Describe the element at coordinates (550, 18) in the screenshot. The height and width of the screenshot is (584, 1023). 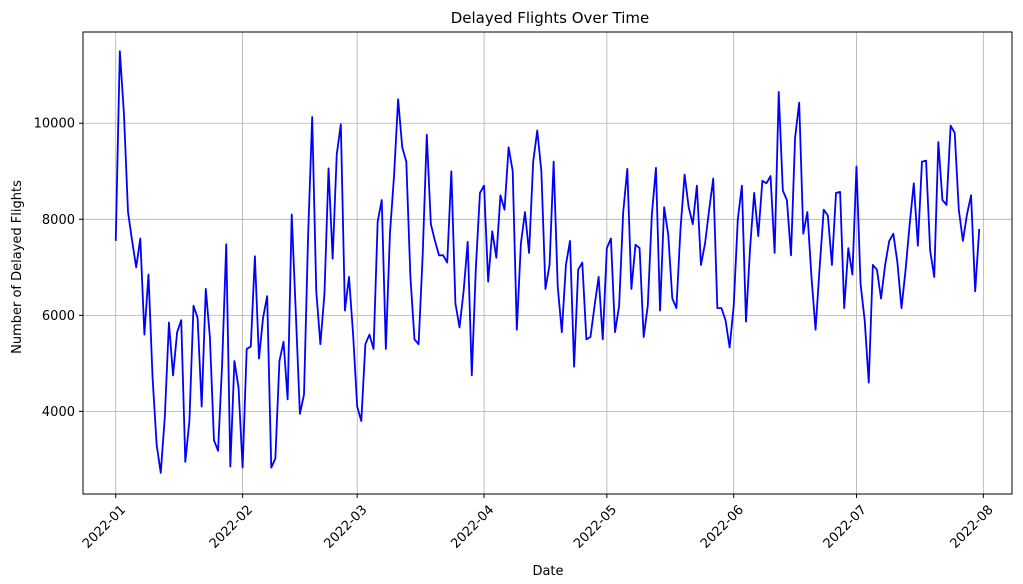
I see `chart-title: Delayed Flights Over Time` at that location.